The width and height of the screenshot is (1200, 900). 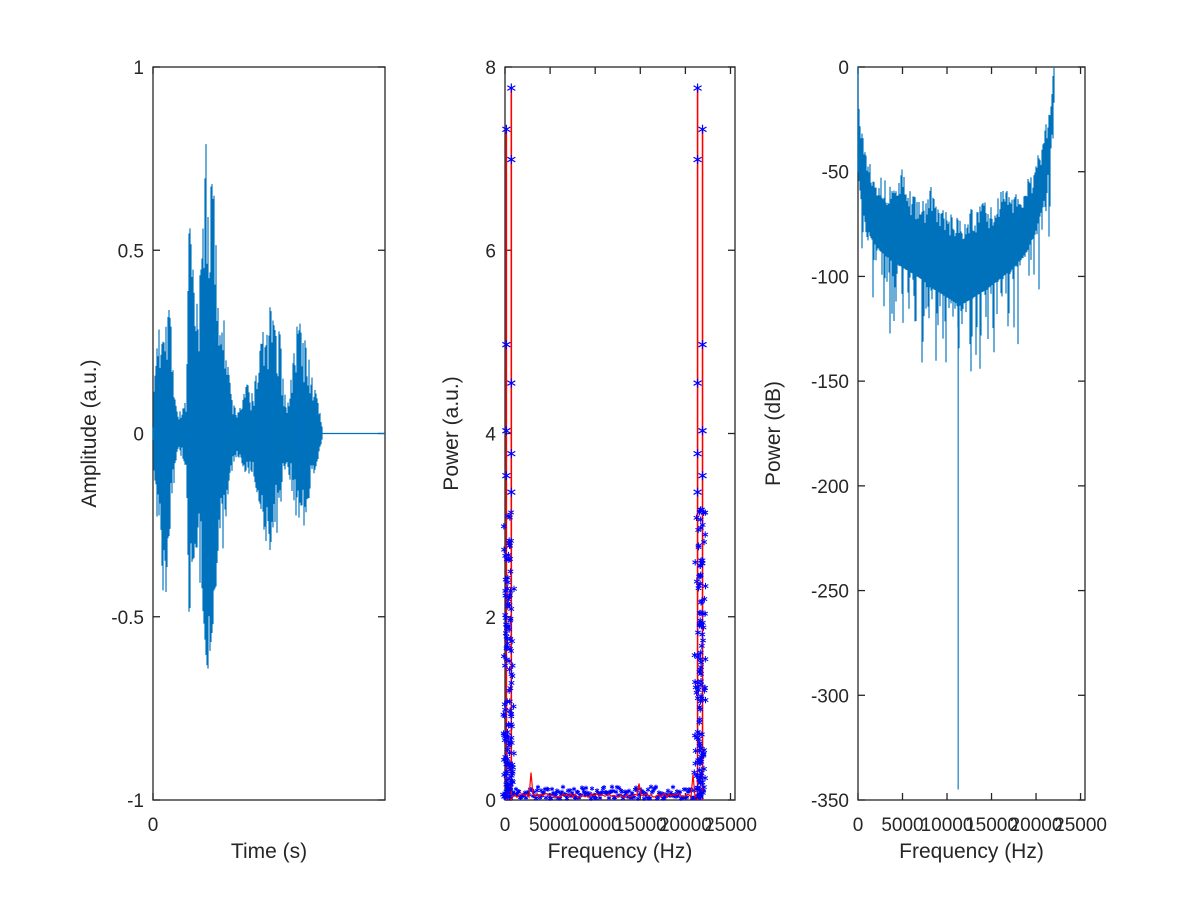 I want to click on y-axis-label: Amplitude (a.u.), so click(x=89, y=433).